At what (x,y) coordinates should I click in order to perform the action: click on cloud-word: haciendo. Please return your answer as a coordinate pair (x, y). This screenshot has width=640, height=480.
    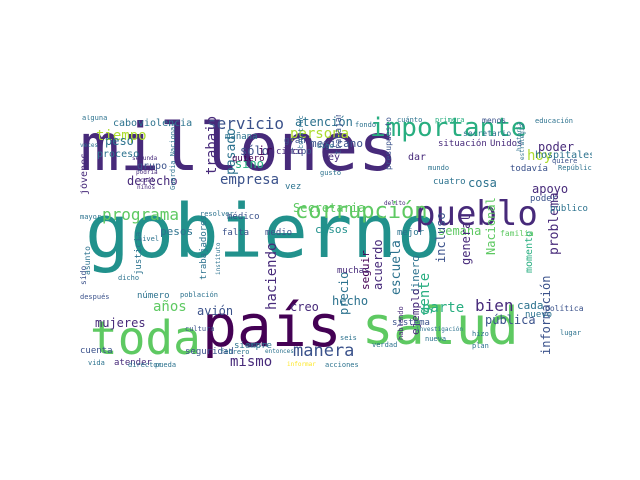
    Looking at the image, I should click on (272, 276).